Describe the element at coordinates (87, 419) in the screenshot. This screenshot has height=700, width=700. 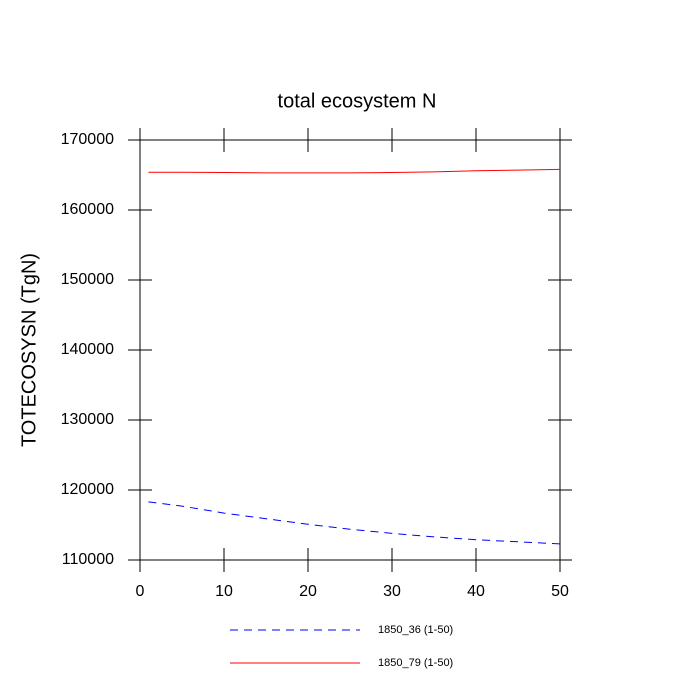
I see `y-tick-label: 130000` at that location.